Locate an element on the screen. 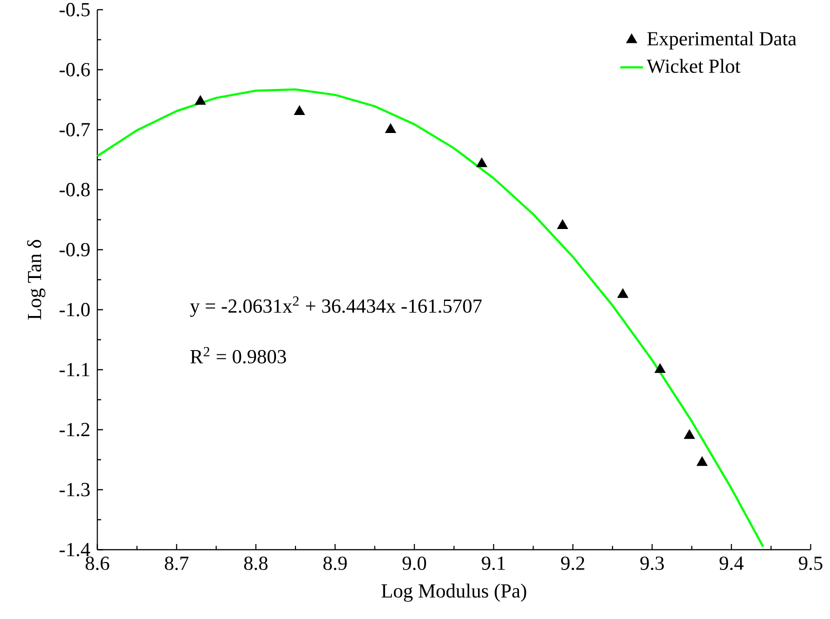 The width and height of the screenshot is (830, 619). y-tick-label: -0.5 is located at coordinates (75, 9).